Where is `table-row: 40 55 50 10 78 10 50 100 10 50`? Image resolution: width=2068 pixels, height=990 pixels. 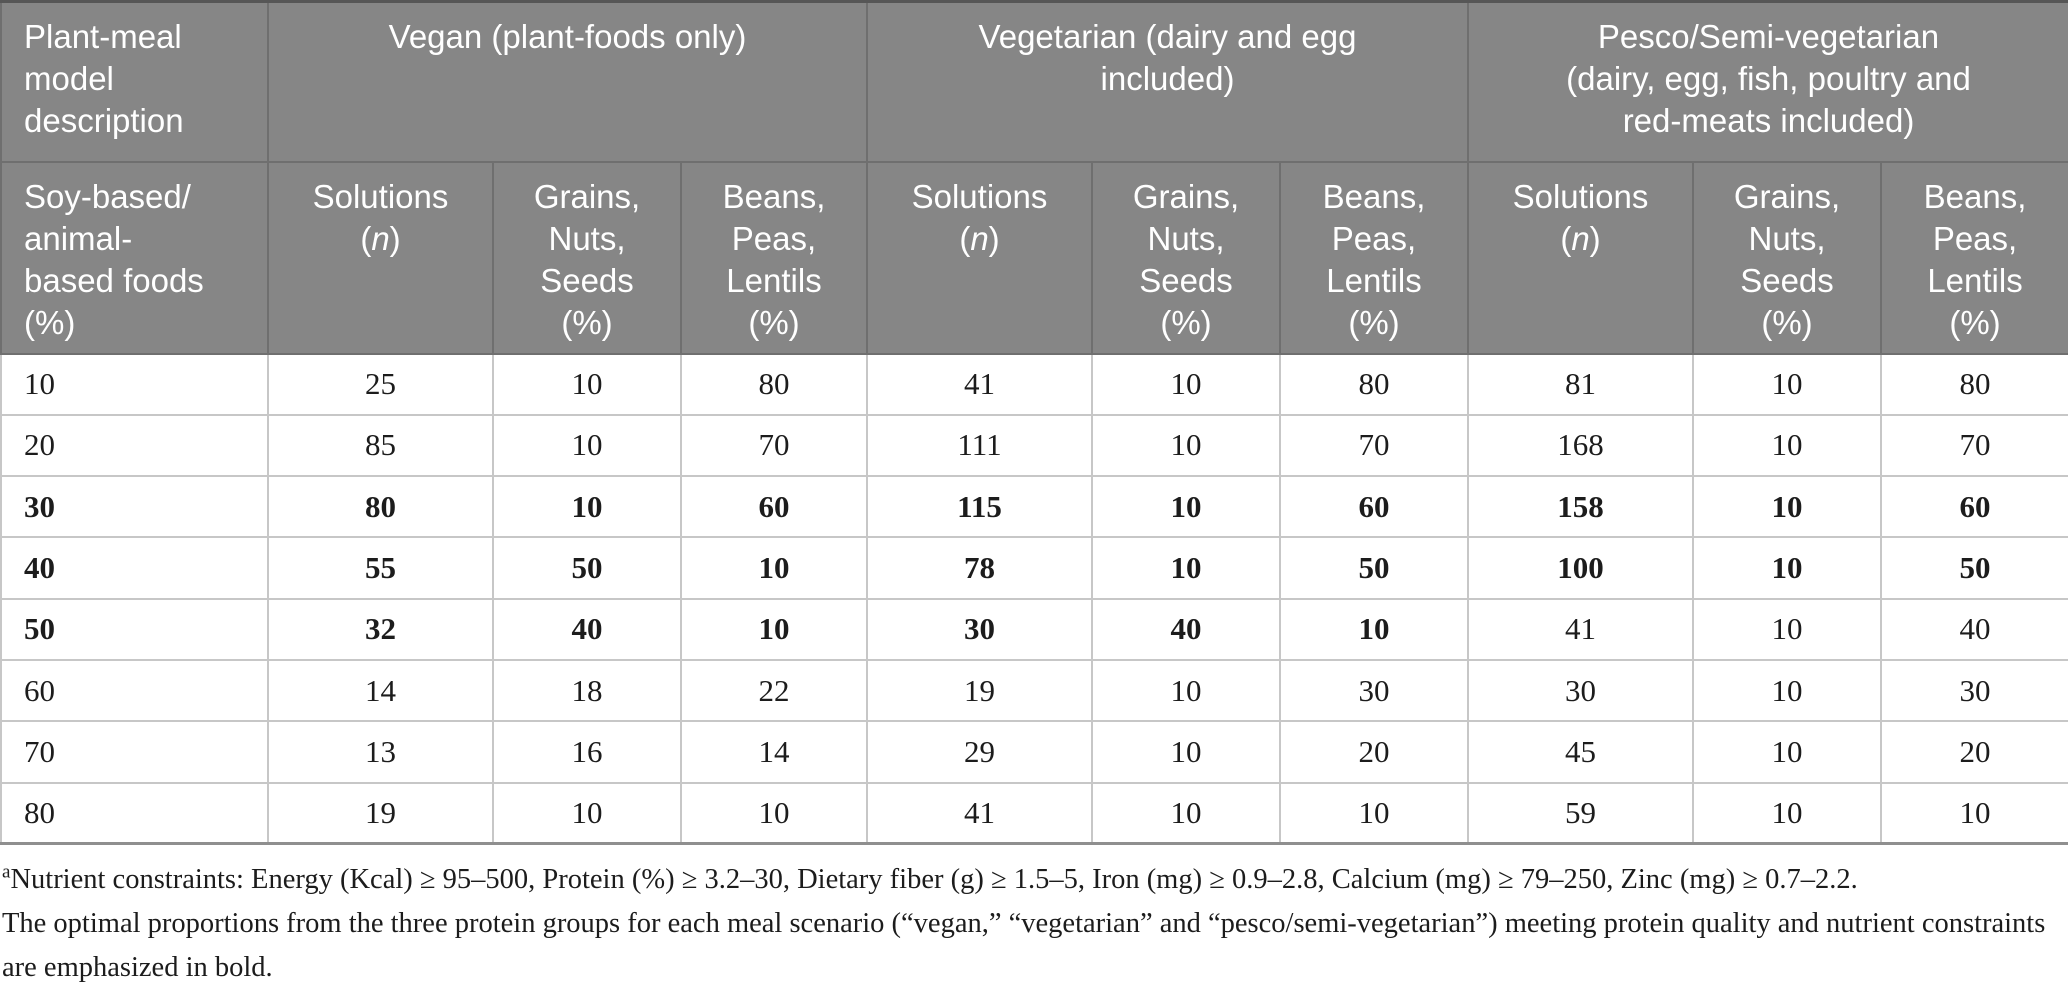 table-row: 40 55 50 10 78 10 50 100 10 50 is located at coordinates (1034, 568).